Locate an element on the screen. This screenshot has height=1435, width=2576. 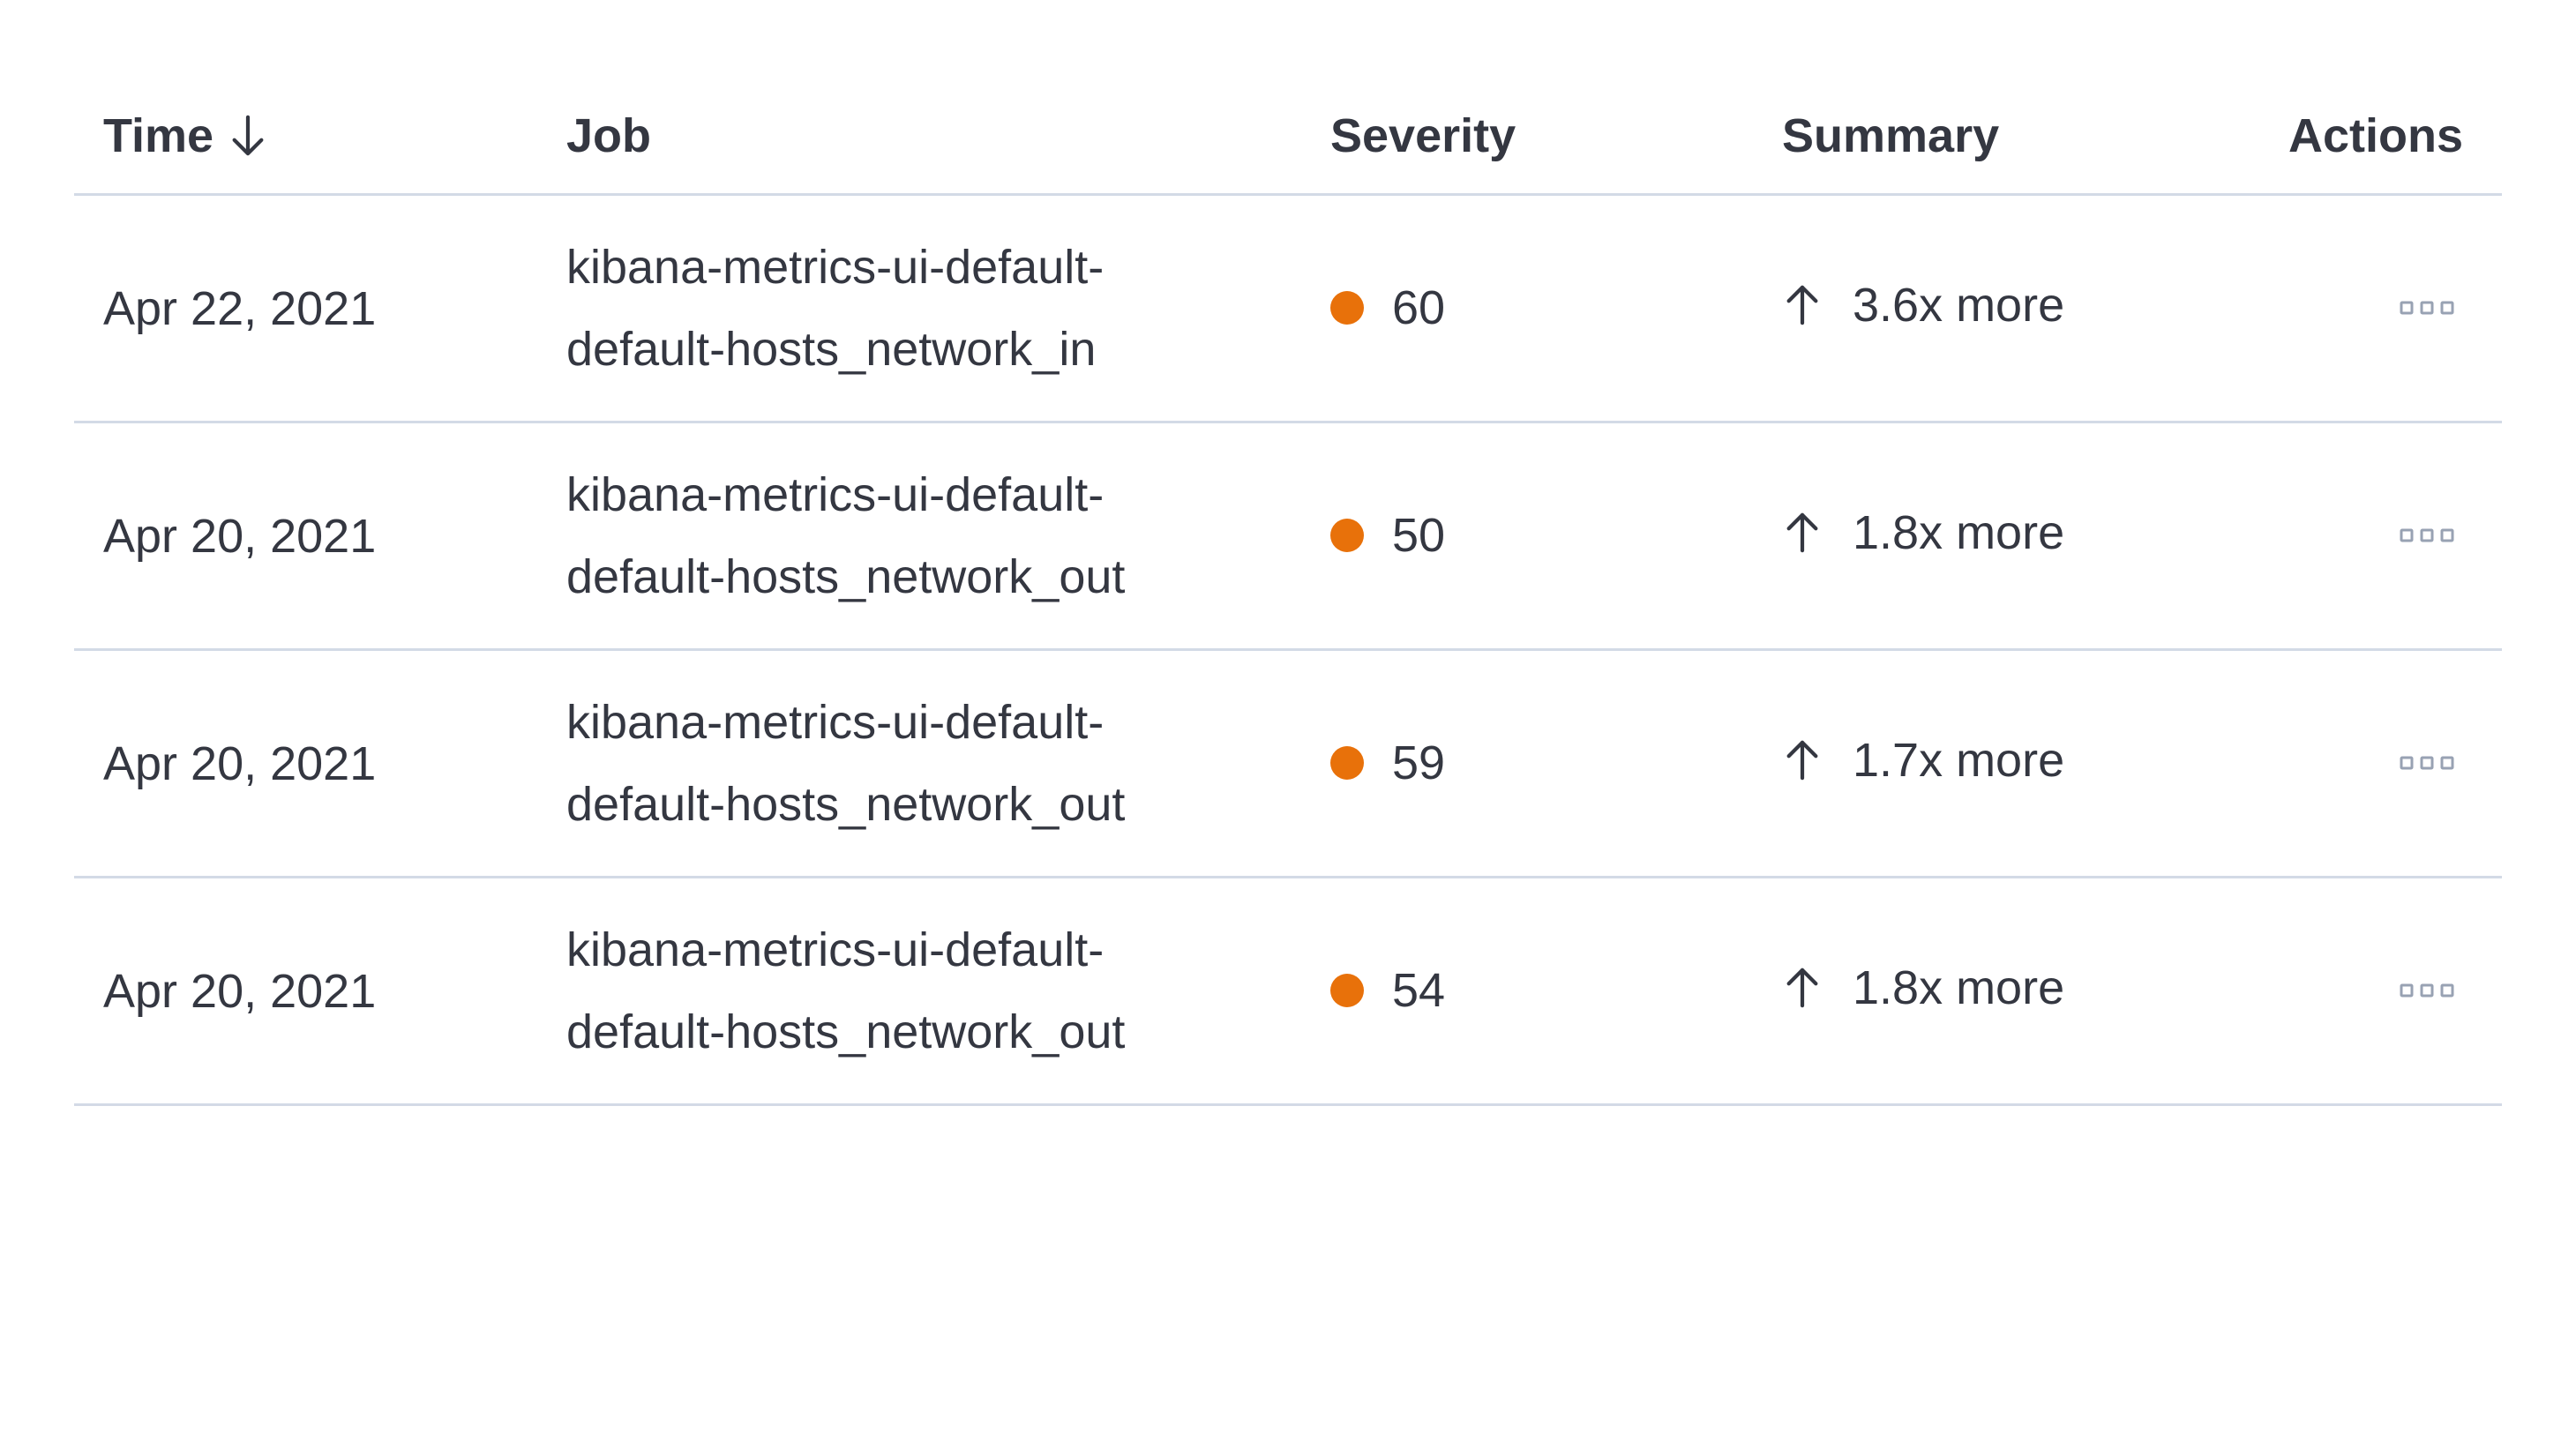
time-sort-button: Time is located at coordinates (186, 136).